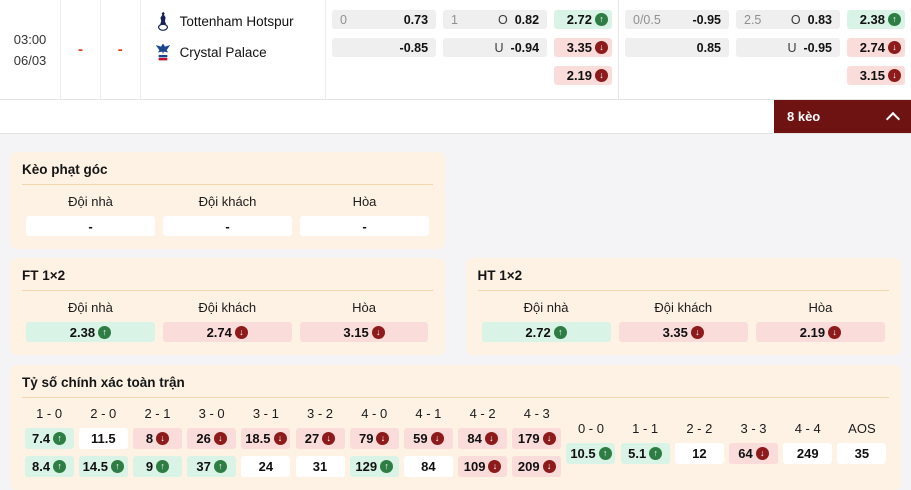 This screenshot has width=911, height=490. Describe the element at coordinates (525, 47) in the screenshot. I see `under-odds: -0.94` at that location.